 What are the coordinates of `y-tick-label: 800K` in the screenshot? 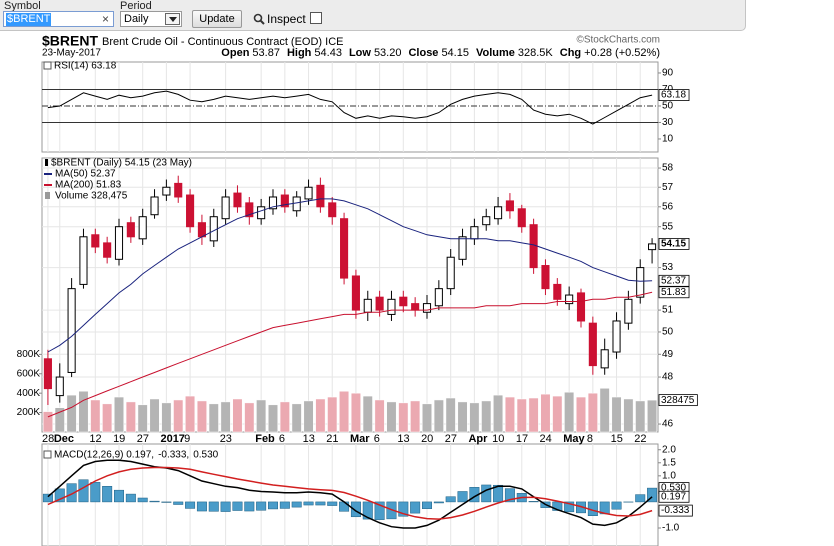 It's located at (29, 354).